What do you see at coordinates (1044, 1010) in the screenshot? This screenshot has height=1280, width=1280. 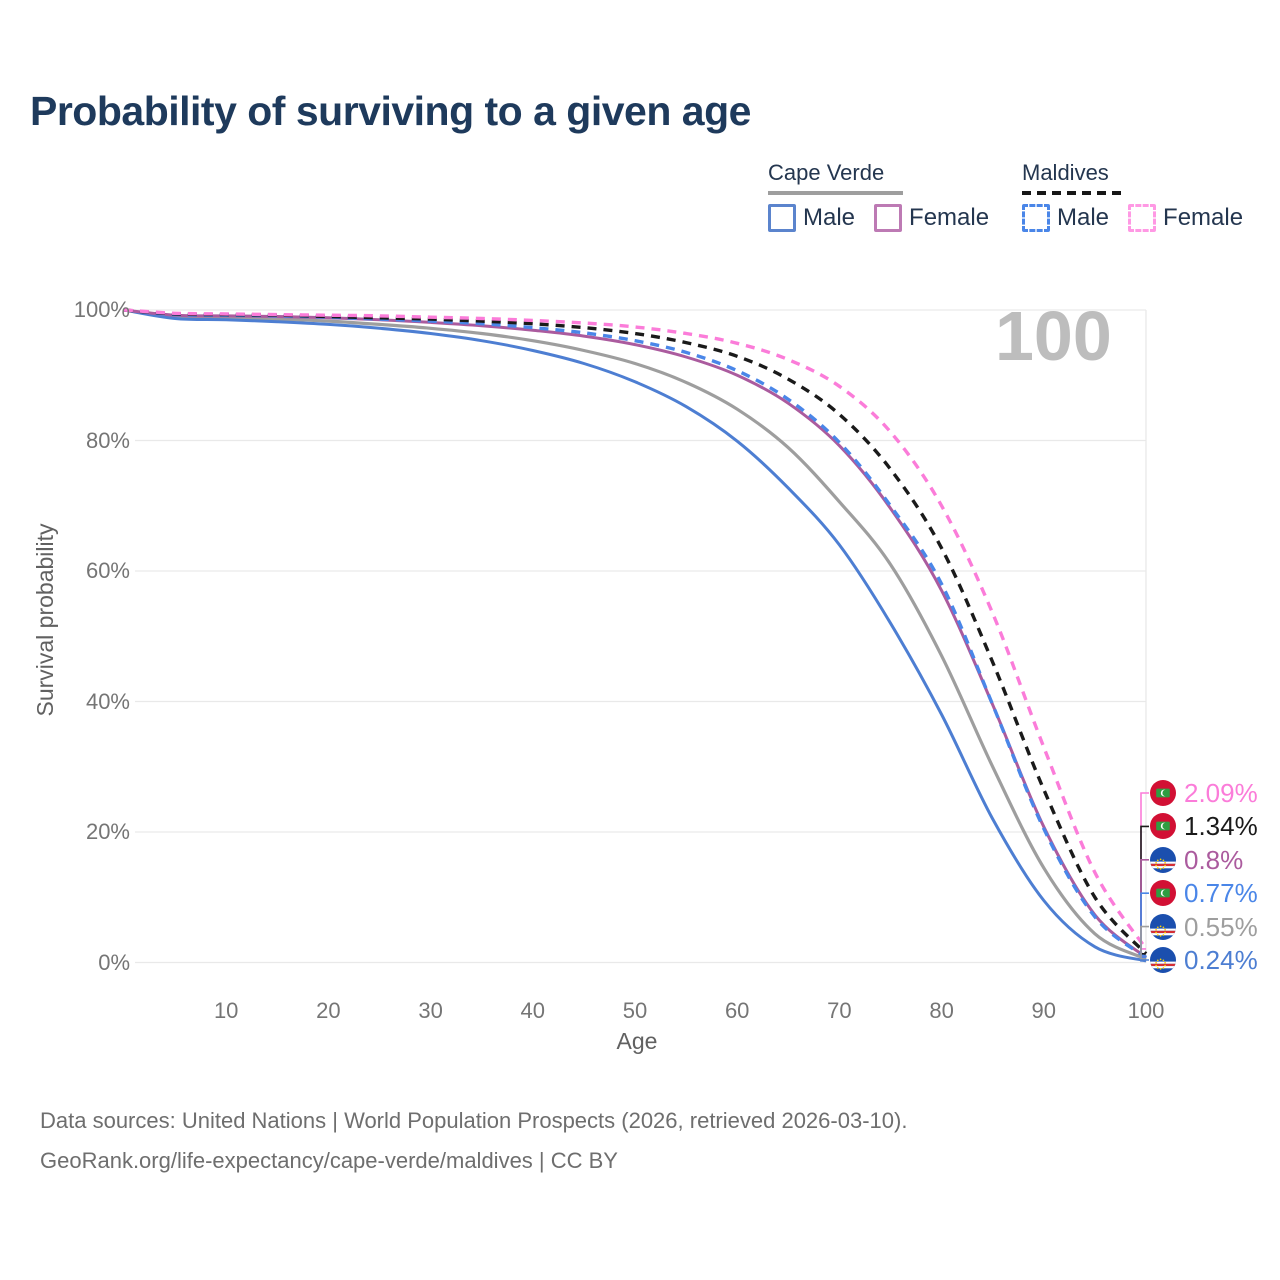 I see `x-tick-label-90: 90` at bounding box center [1044, 1010].